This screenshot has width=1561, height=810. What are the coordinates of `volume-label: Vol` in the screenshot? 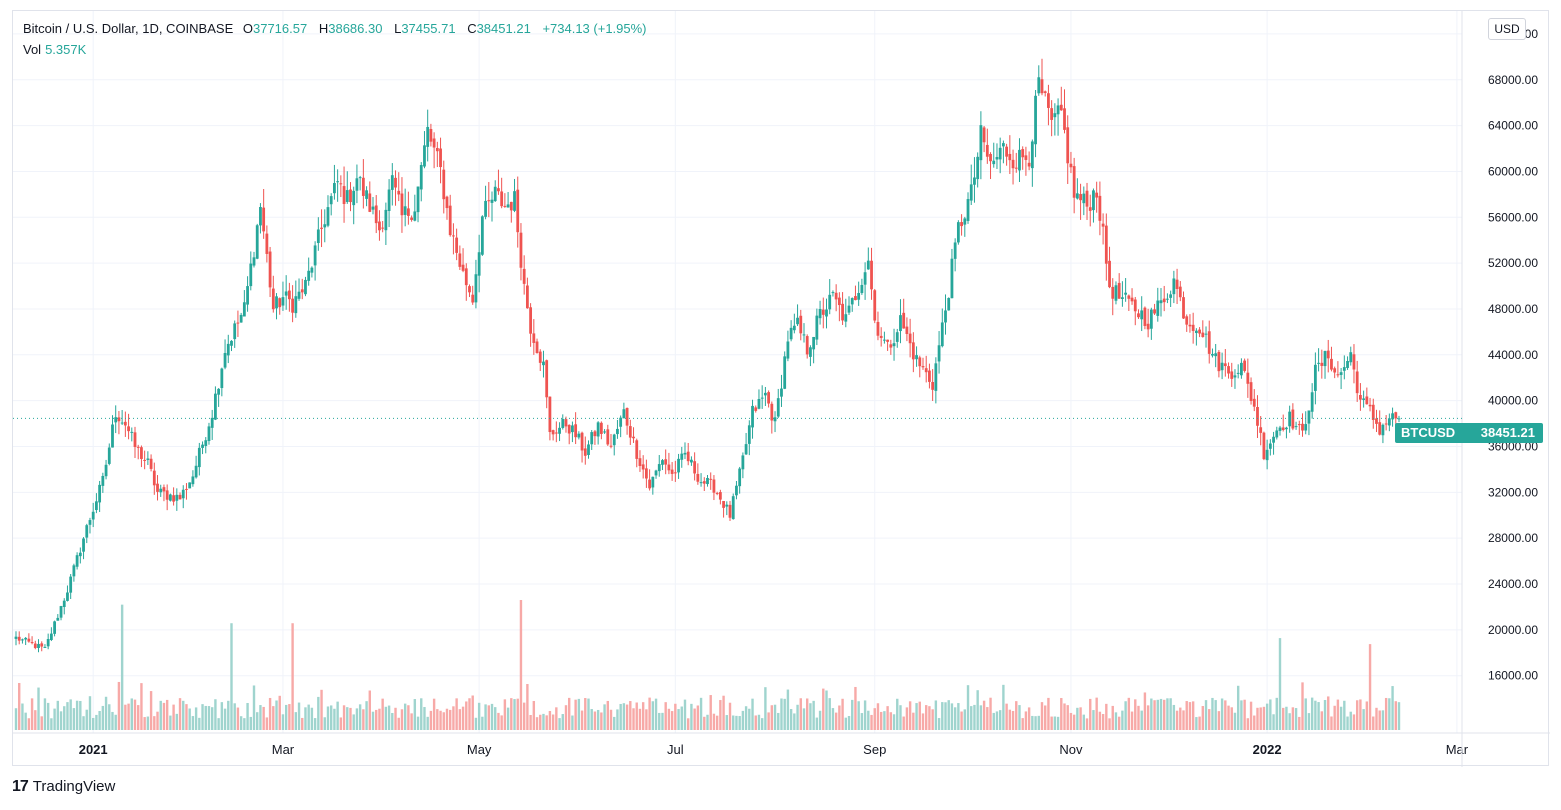 It's located at (32, 49).